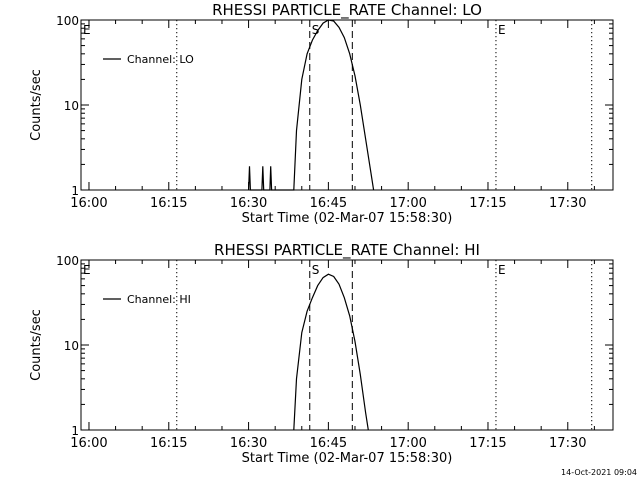 This screenshot has height=480, width=640. What do you see at coordinates (599, 472) in the screenshot?
I see `footer-timestamp: 14-Oct-2021 09:04` at bounding box center [599, 472].